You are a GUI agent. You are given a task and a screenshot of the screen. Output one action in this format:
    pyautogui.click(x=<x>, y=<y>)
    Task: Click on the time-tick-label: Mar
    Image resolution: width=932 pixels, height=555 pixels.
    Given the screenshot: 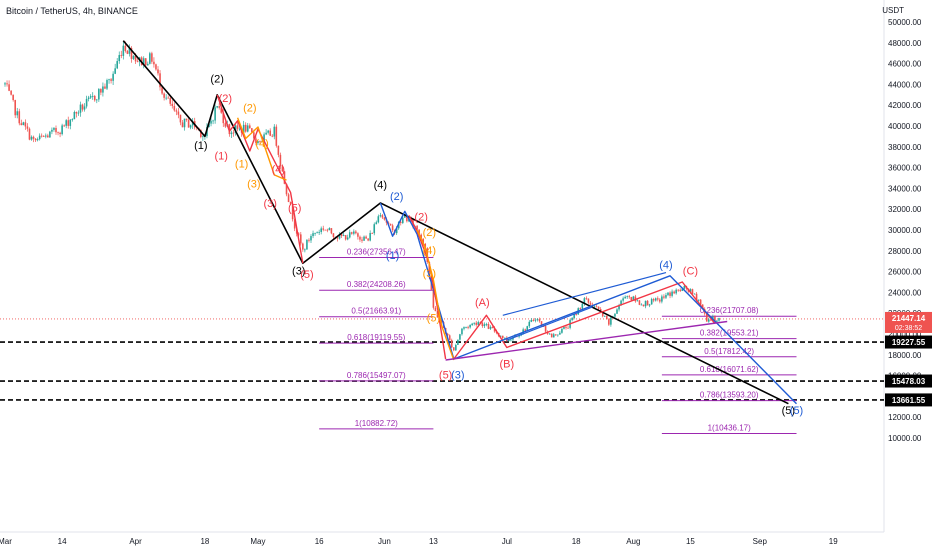 What is the action you would take?
    pyautogui.click(x=6, y=541)
    